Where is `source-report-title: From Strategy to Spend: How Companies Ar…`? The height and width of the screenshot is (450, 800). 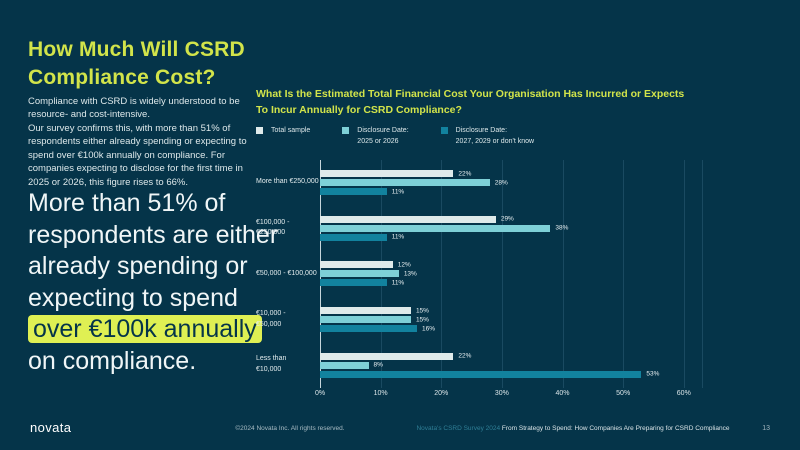 source-report-title: From Strategy to Spend: How Companies Ar… is located at coordinates (615, 428).